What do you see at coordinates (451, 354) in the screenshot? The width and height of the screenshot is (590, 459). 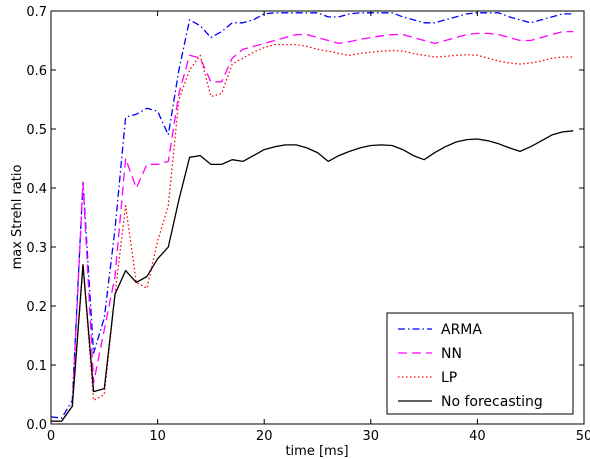 I see `legend-label: NN` at bounding box center [451, 354].